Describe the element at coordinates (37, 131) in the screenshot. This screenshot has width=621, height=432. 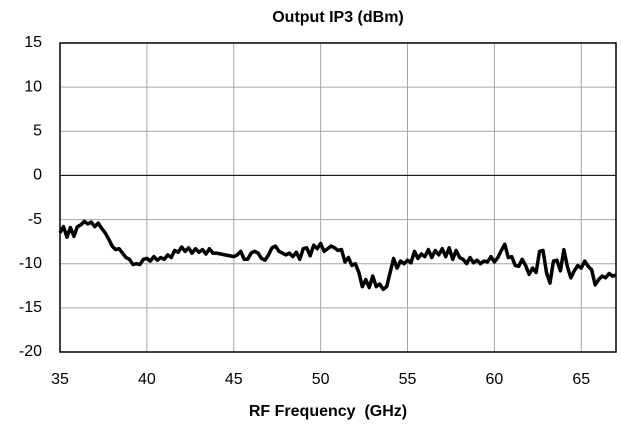
I see `y-tick-label: 5` at that location.